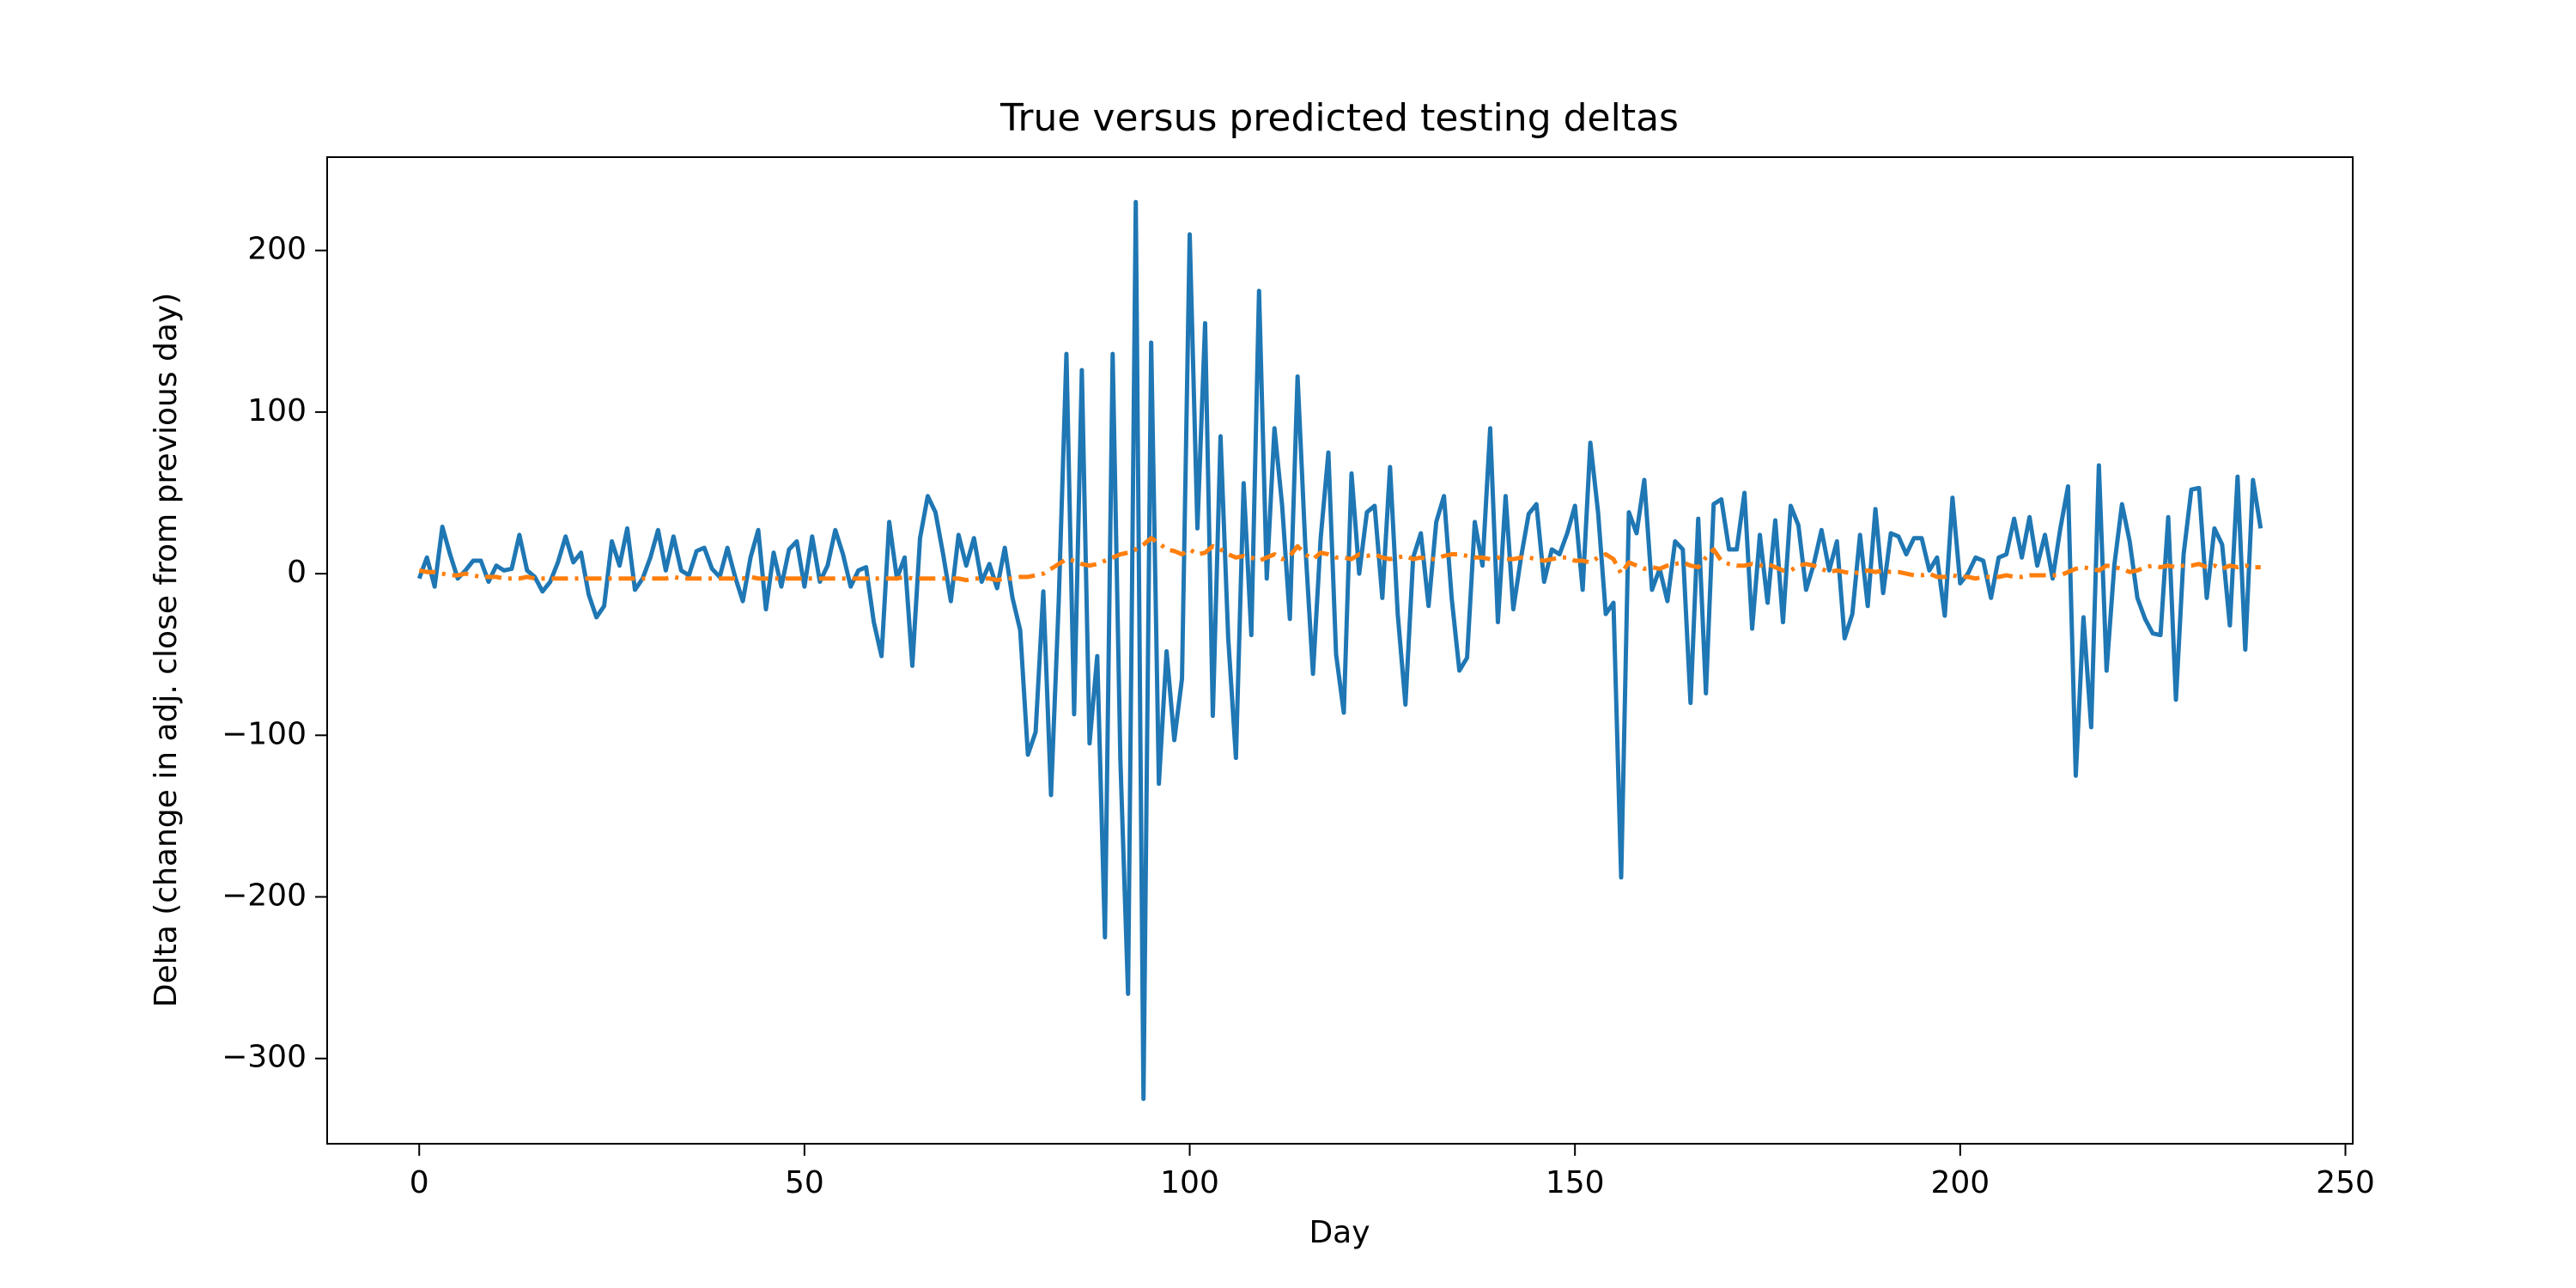 This screenshot has width=2576, height=1288. I want to click on y-tick-label: 100, so click(277, 410).